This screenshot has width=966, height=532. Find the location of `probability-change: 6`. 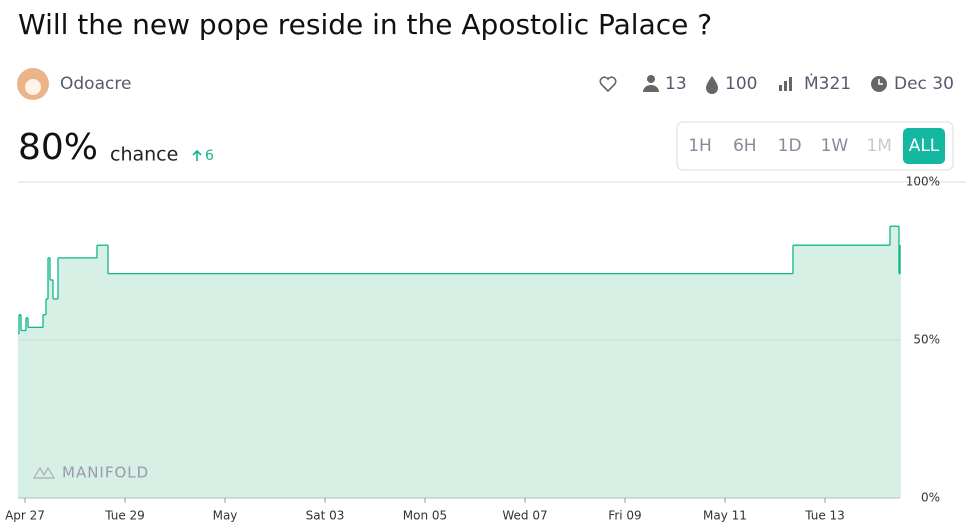

probability-change: 6 is located at coordinates (209, 156).